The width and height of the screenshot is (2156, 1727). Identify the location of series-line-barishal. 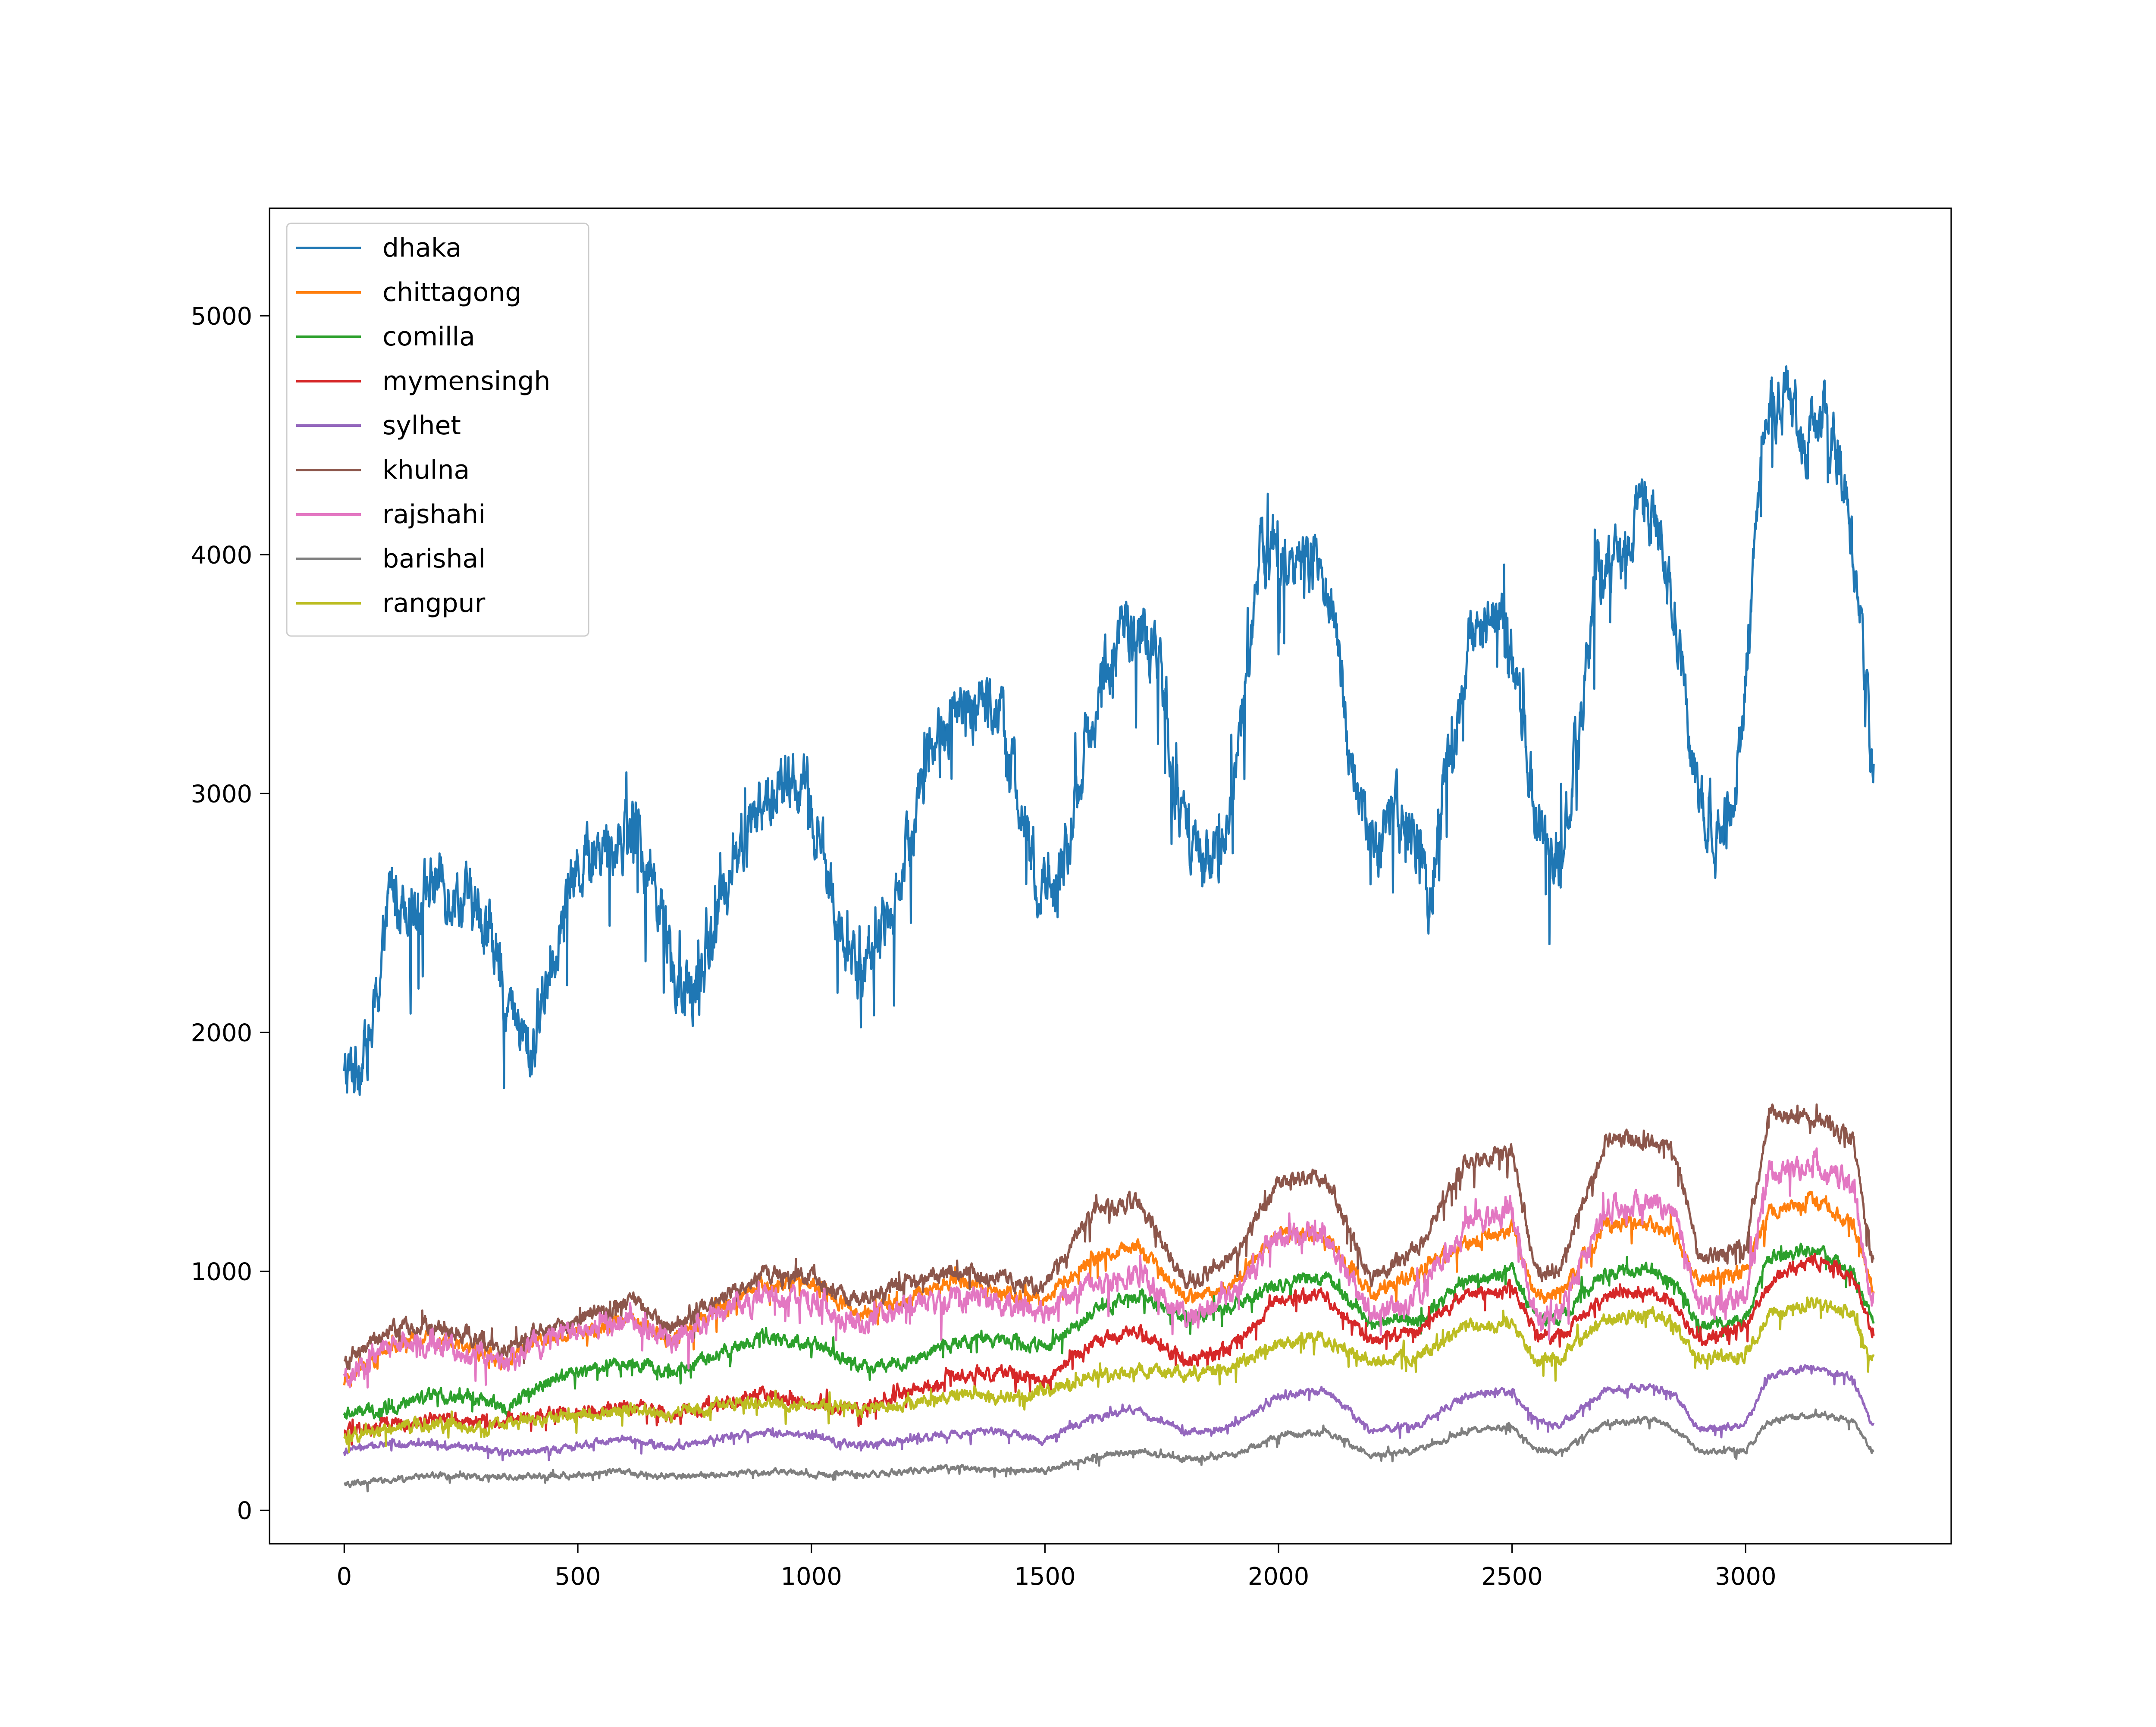
(1109, 1450).